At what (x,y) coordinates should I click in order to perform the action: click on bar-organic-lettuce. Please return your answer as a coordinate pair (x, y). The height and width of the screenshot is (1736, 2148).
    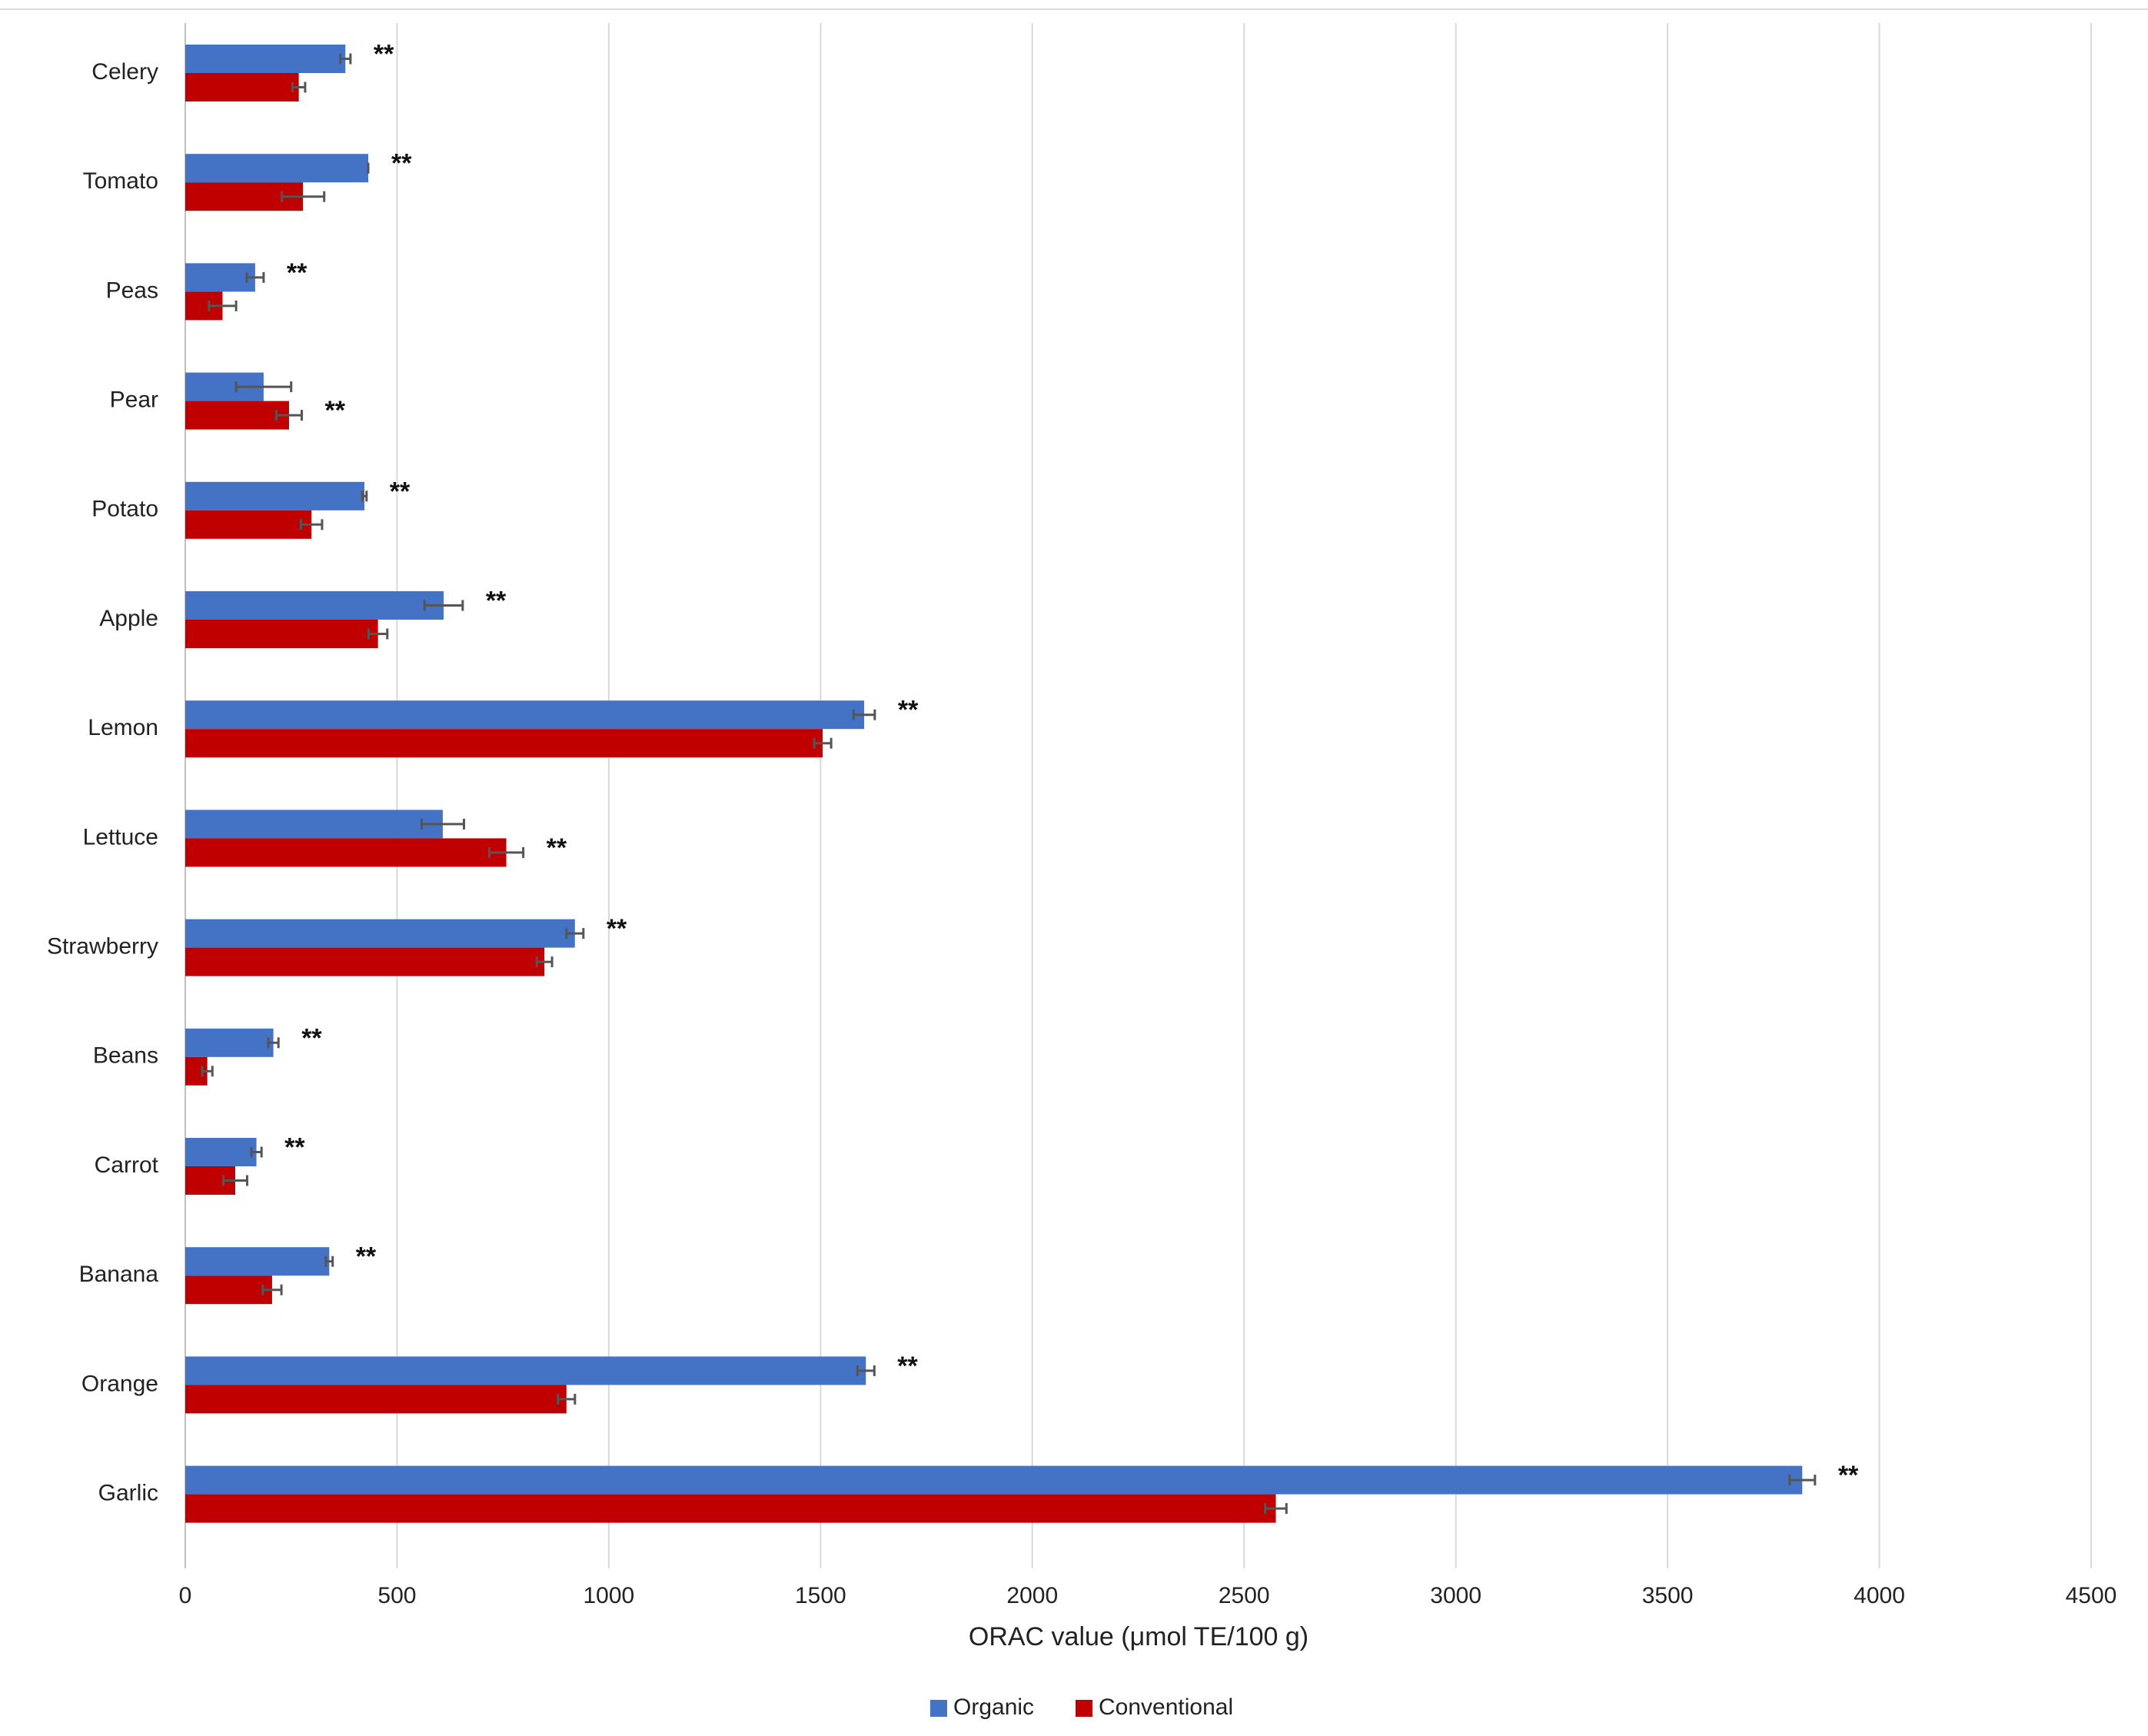
    Looking at the image, I should click on (314, 824).